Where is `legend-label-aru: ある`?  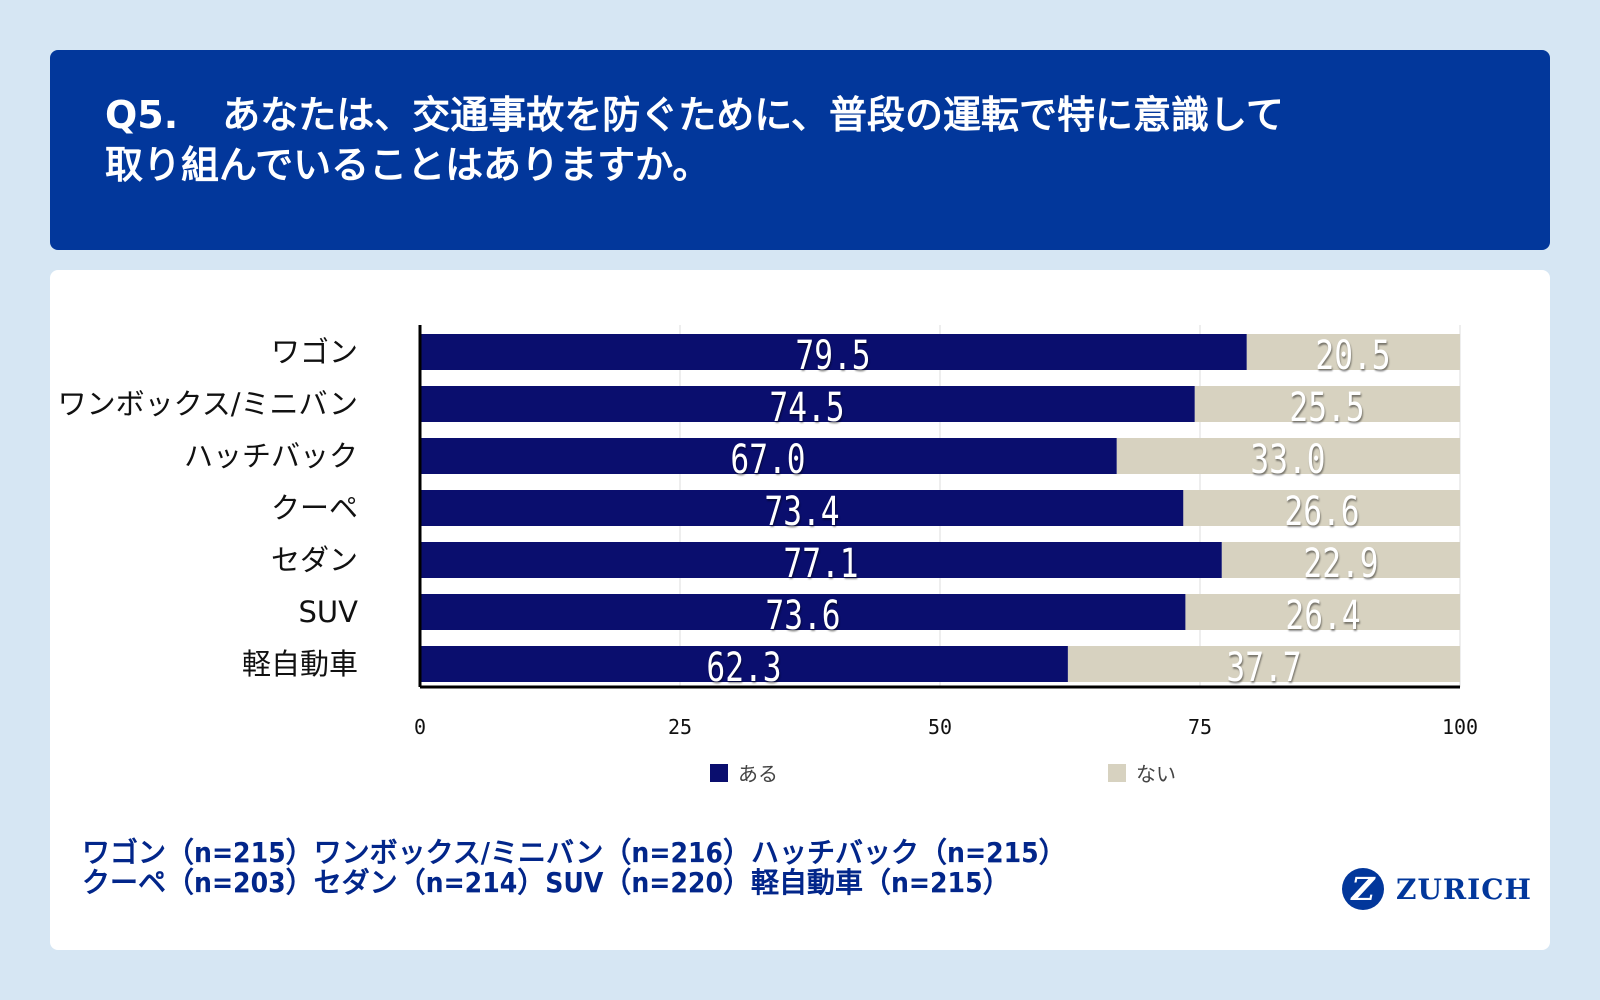
legend-label-aru: ある is located at coordinates (758, 774).